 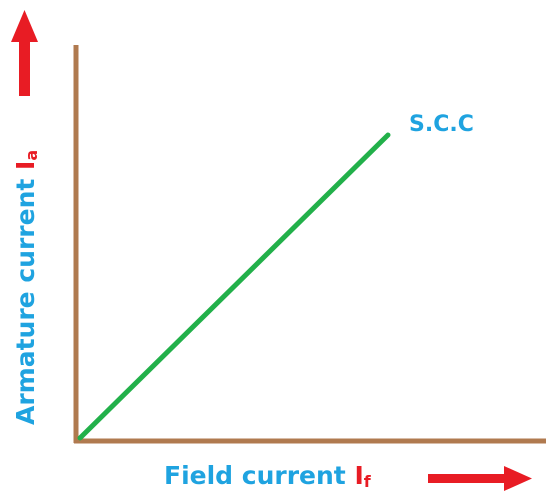 I want to click on scc-label: S.C.C, so click(x=441, y=124).